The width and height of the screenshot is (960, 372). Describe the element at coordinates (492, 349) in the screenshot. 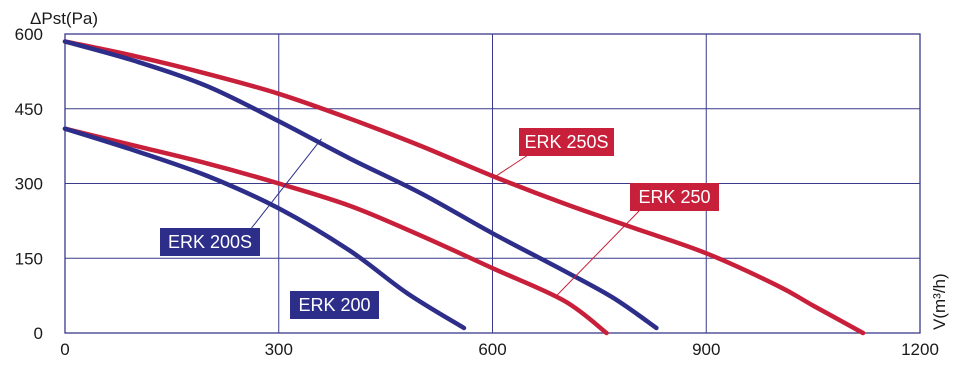

I see `x-tick-label: 600` at that location.